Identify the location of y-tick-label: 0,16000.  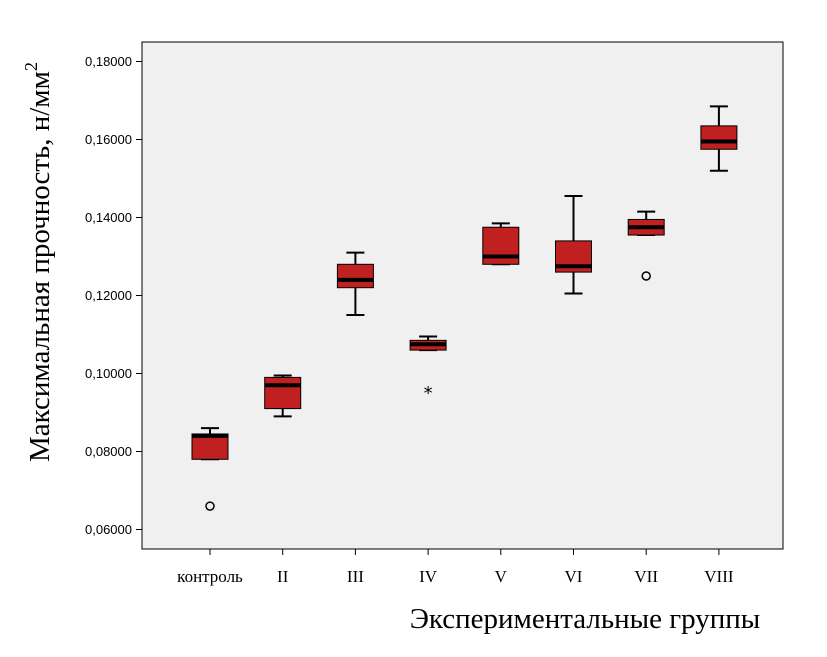
(108, 139).